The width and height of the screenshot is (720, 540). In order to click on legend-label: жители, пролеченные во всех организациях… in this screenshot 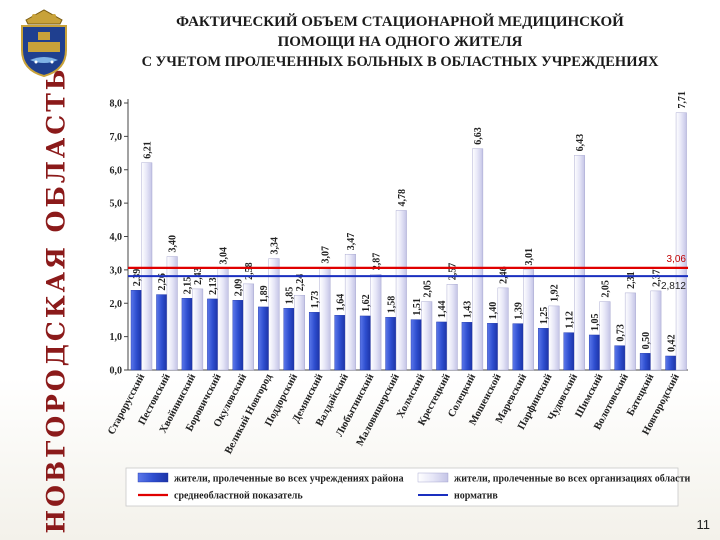, I will do `click(572, 479)`.